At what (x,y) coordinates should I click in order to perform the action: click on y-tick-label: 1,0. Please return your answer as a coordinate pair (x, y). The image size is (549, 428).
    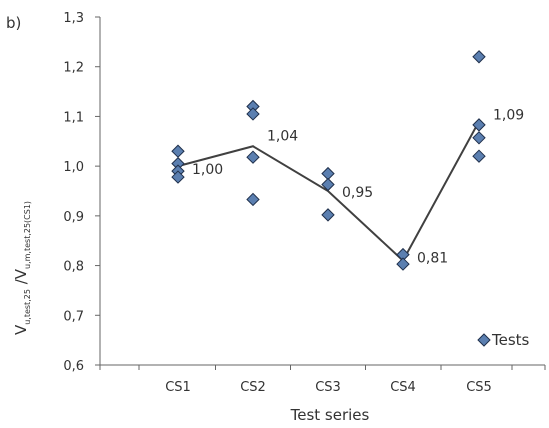
    Looking at the image, I should click on (73, 167).